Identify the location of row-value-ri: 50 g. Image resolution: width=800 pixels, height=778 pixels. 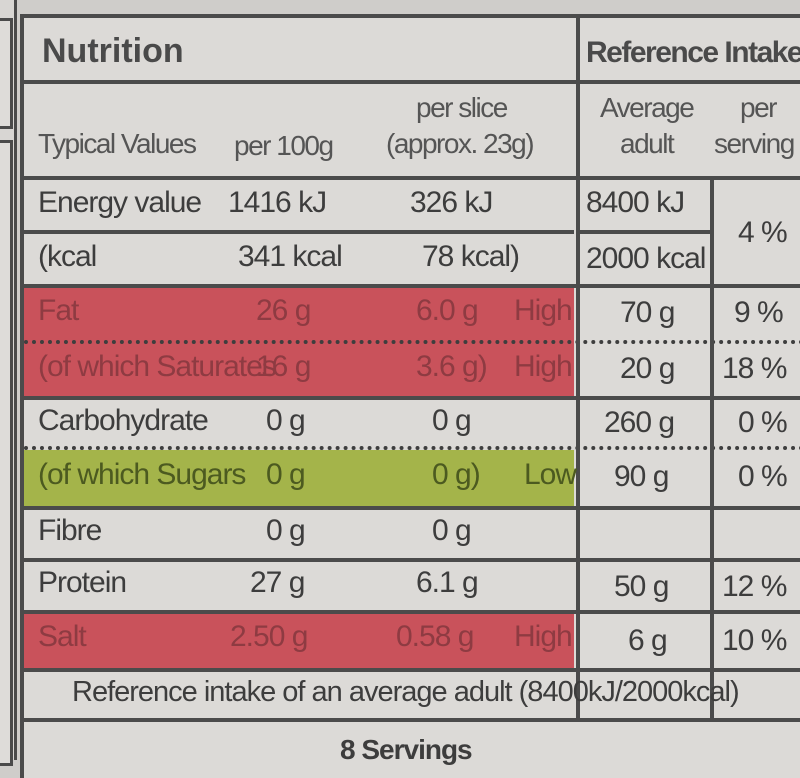
(641, 586).